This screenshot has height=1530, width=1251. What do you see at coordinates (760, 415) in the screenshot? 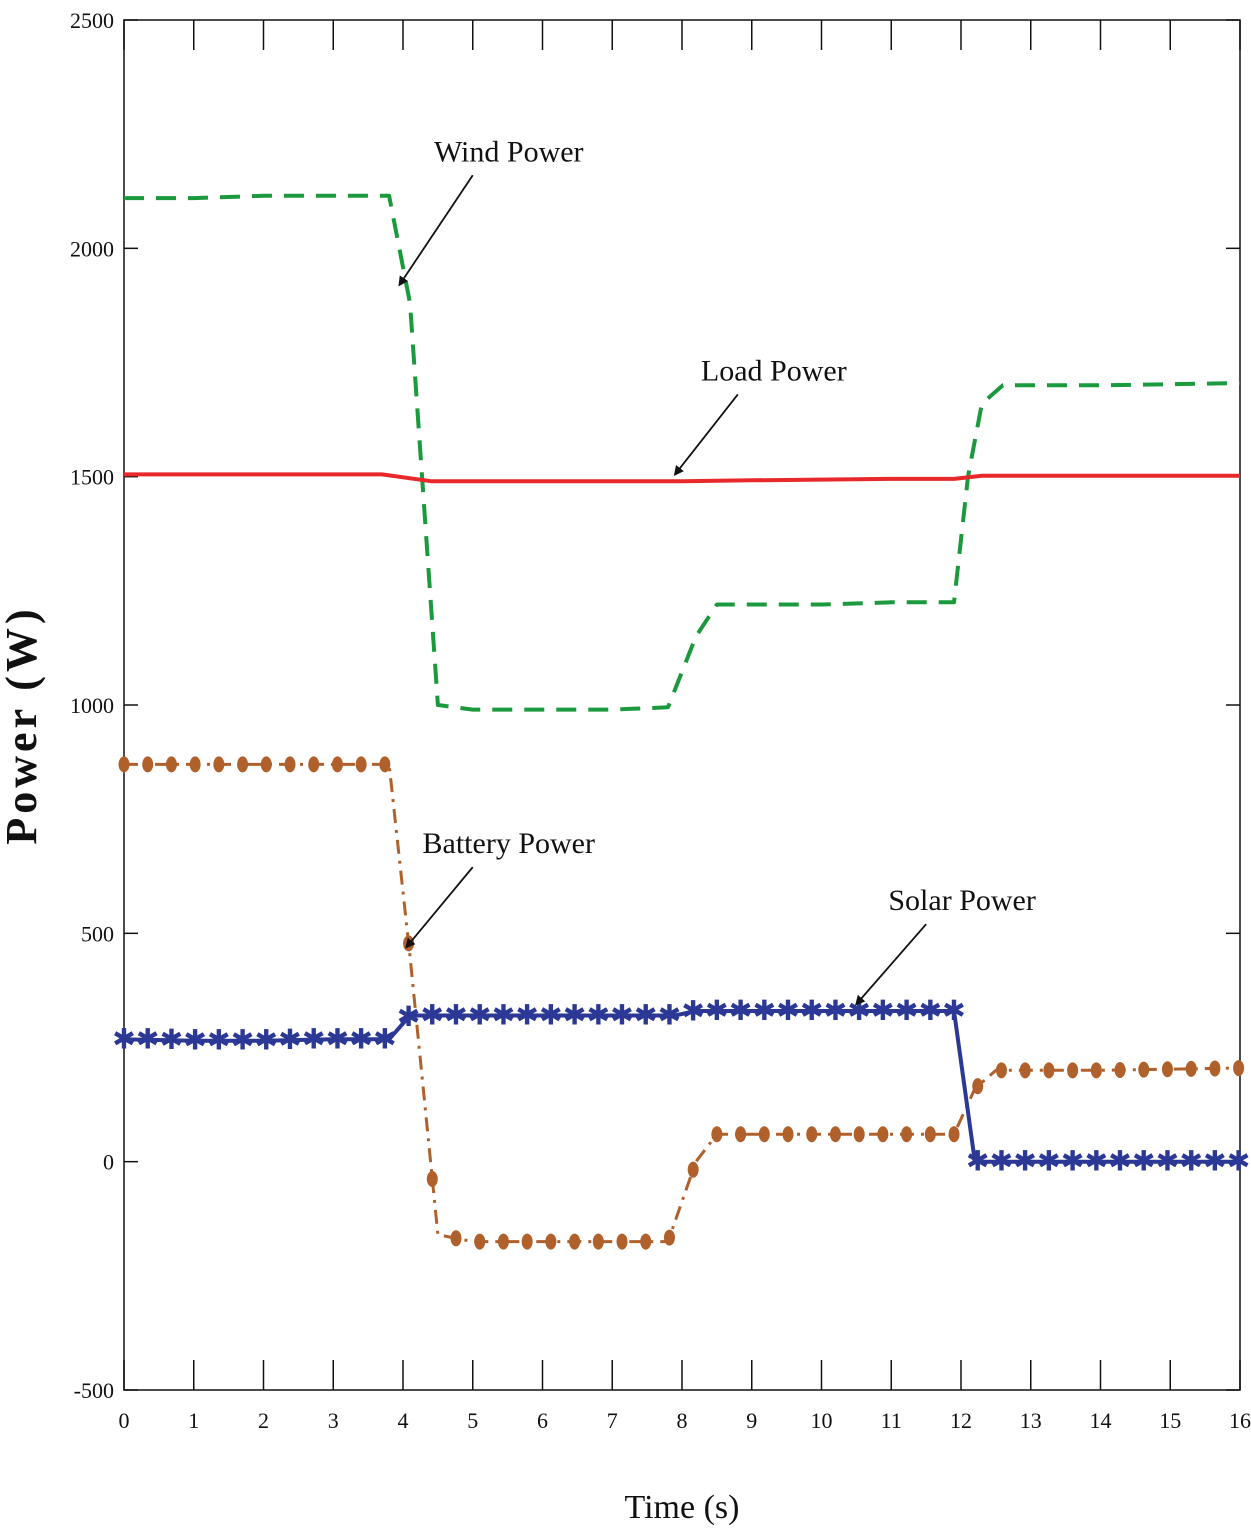
I see `annotation-load-power: Load Power` at bounding box center [760, 415].